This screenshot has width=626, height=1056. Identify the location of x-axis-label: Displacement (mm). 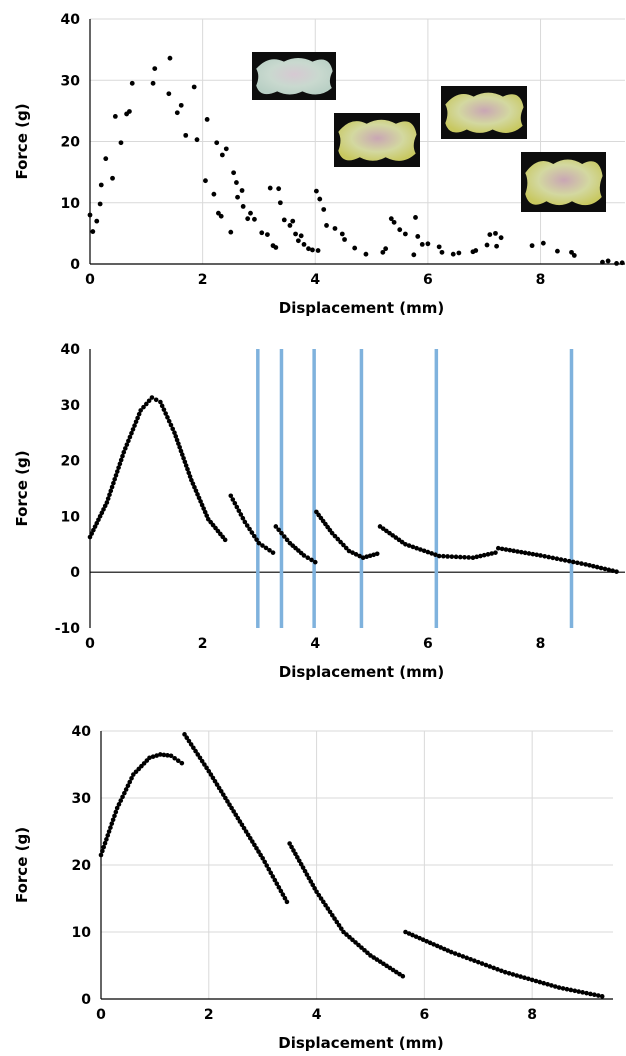
(361, 672).